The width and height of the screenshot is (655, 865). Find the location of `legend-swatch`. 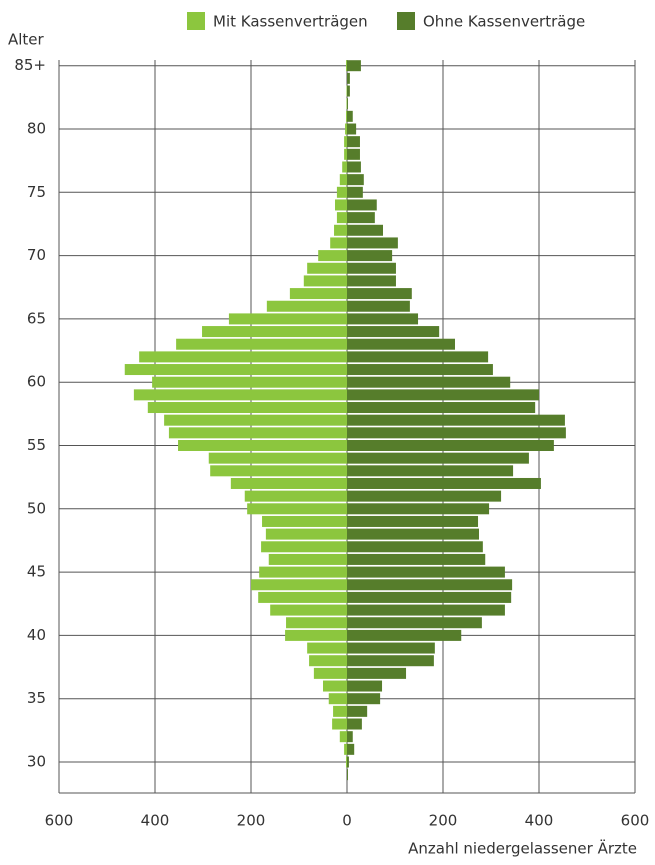

legend-swatch is located at coordinates (406, 21).